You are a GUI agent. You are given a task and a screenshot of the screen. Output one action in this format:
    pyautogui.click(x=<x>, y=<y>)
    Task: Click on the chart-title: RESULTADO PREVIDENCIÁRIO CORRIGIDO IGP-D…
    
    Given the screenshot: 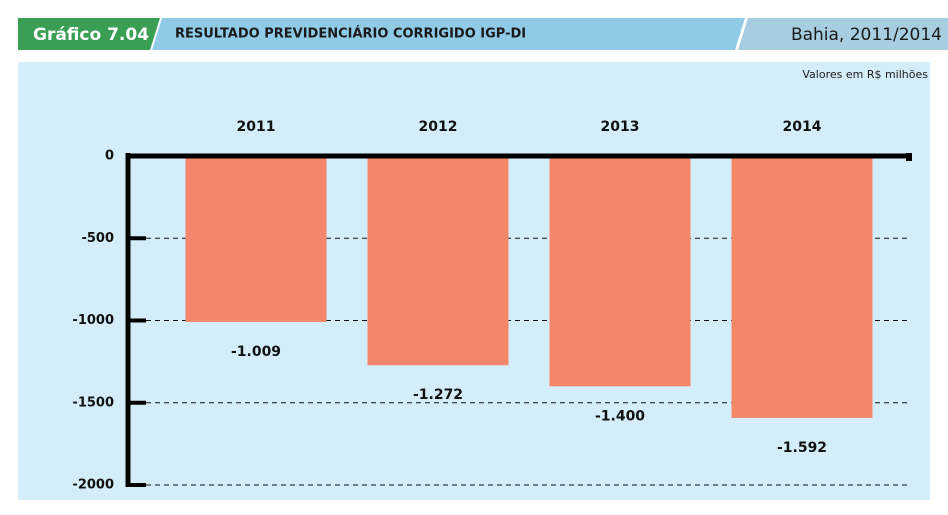 What is the action you would take?
    pyautogui.click(x=350, y=34)
    